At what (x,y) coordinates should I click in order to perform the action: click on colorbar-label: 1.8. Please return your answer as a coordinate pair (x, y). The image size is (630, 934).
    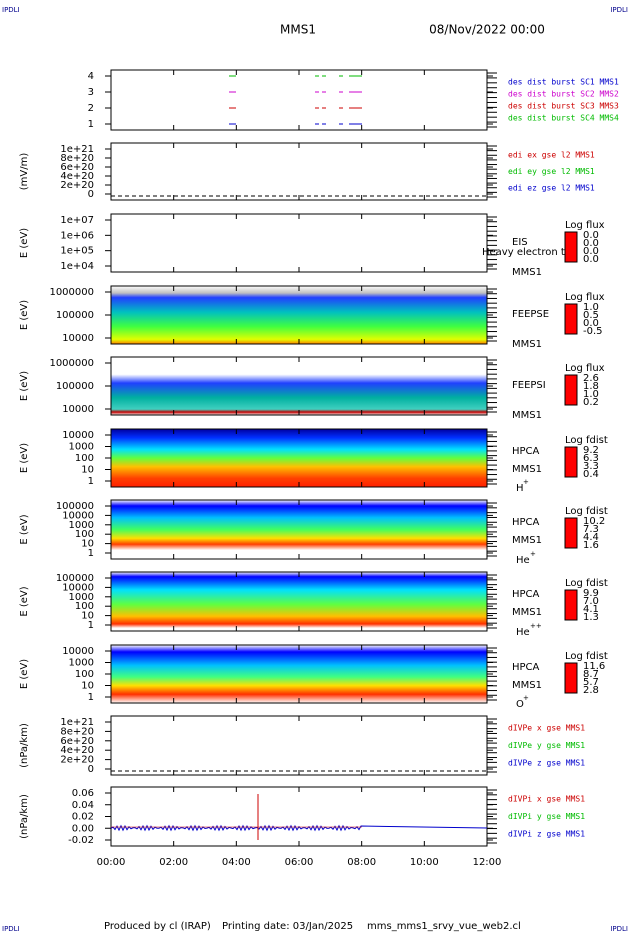
    Looking at the image, I should click on (591, 386).